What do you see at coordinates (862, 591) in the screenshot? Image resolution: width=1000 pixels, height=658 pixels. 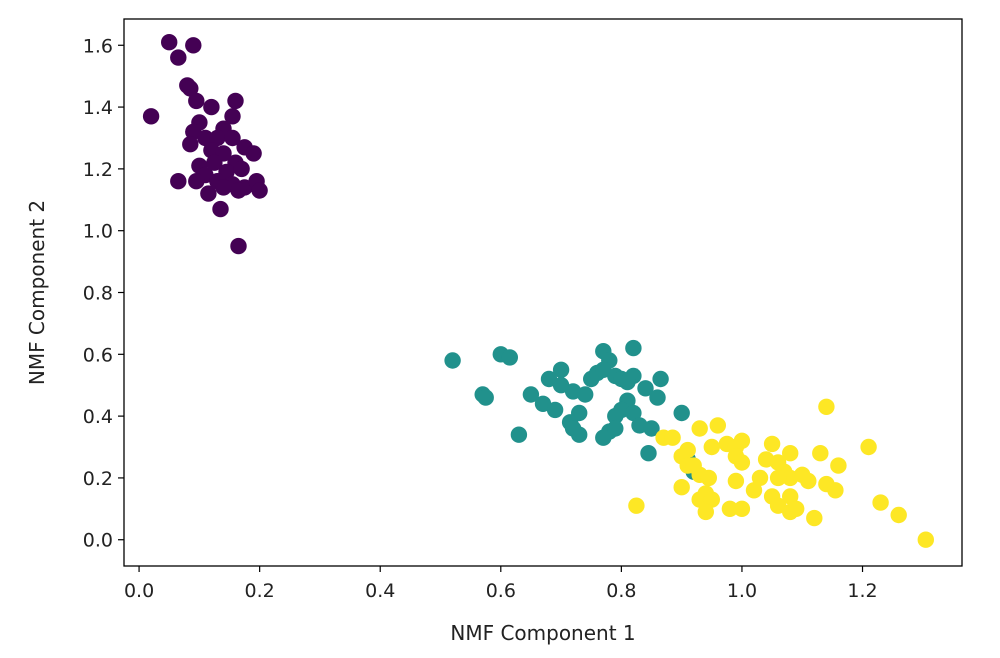 I see `x-tick-label: 1.2` at bounding box center [862, 591].